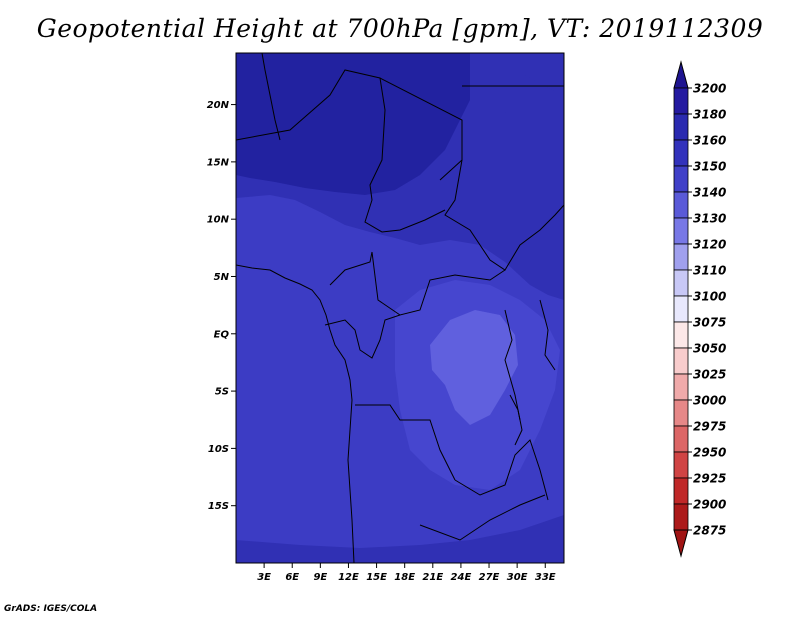 This screenshot has width=800, height=618. I want to click on colorbar-level-label: 3050, so click(709, 349).